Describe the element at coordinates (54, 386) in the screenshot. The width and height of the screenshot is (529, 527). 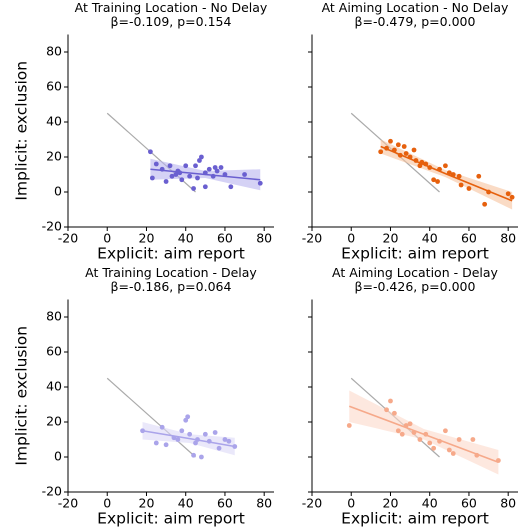
I see `y-tick-label: 40` at that location.